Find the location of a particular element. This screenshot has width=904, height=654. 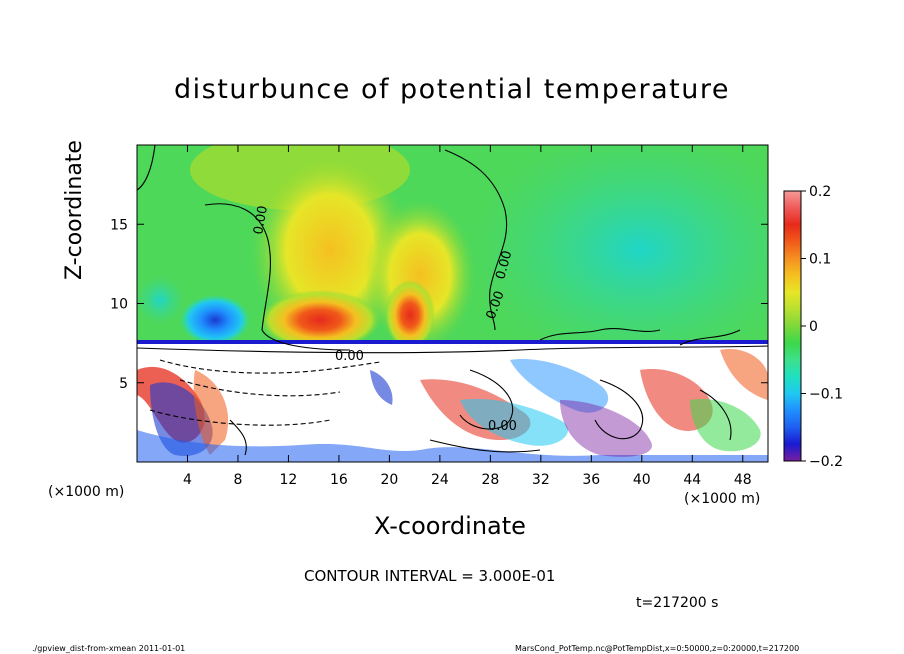

x-tick-label: 8 is located at coordinates (237, 480).